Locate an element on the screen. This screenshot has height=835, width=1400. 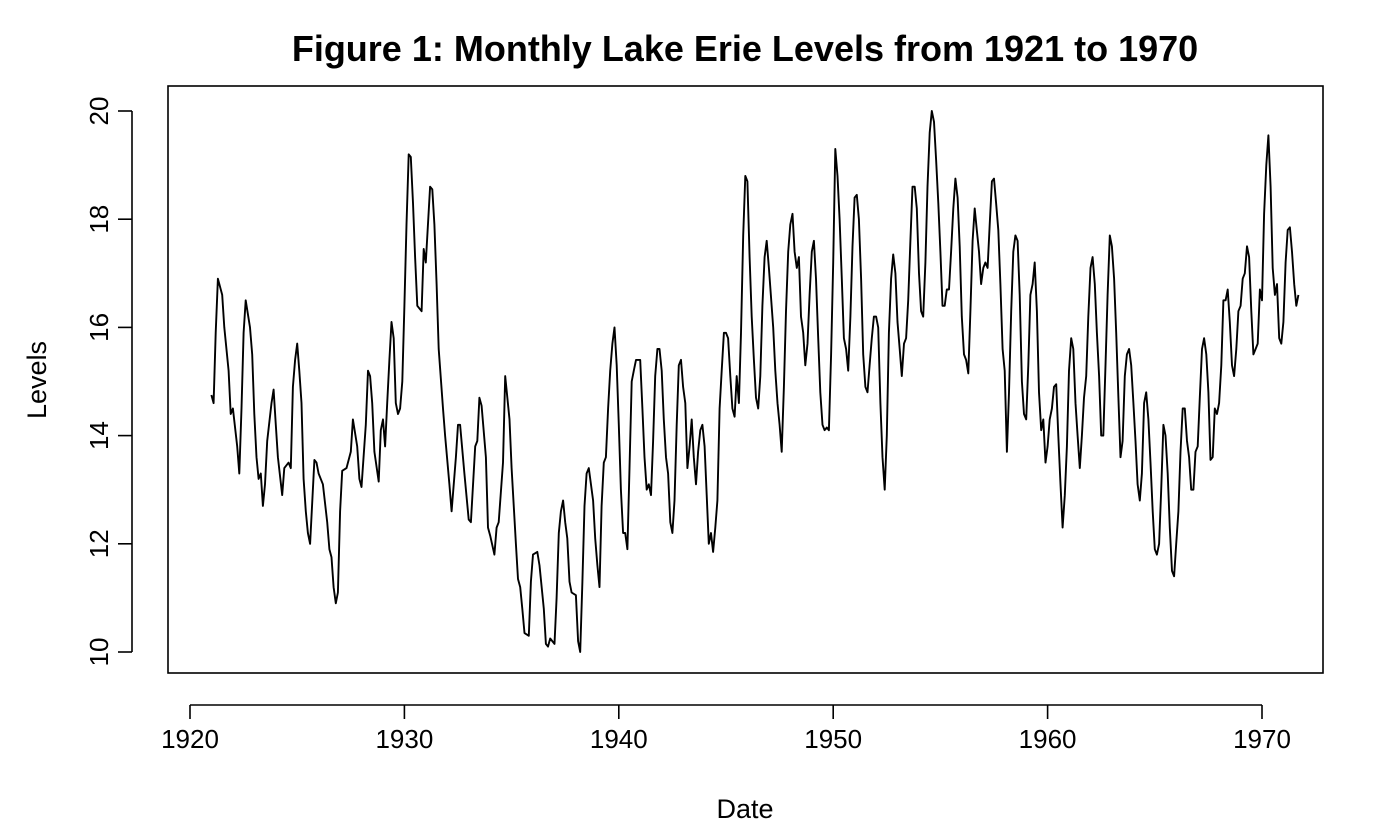
y-tick-label: 10 is located at coordinates (99, 652).